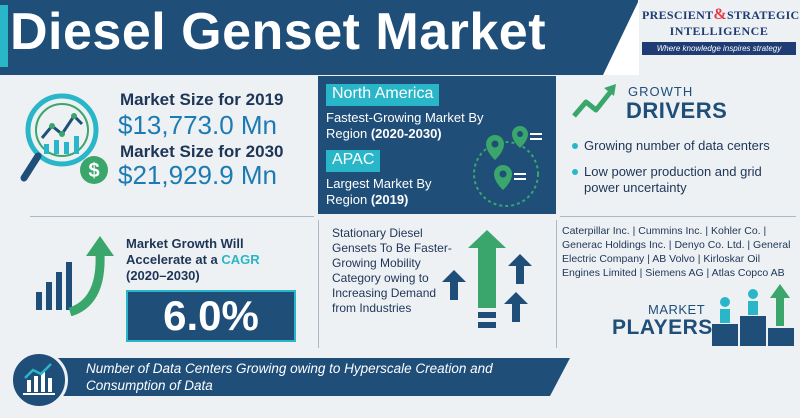 This screenshot has width=800, height=418. I want to click on title-band, so click(319, 37).